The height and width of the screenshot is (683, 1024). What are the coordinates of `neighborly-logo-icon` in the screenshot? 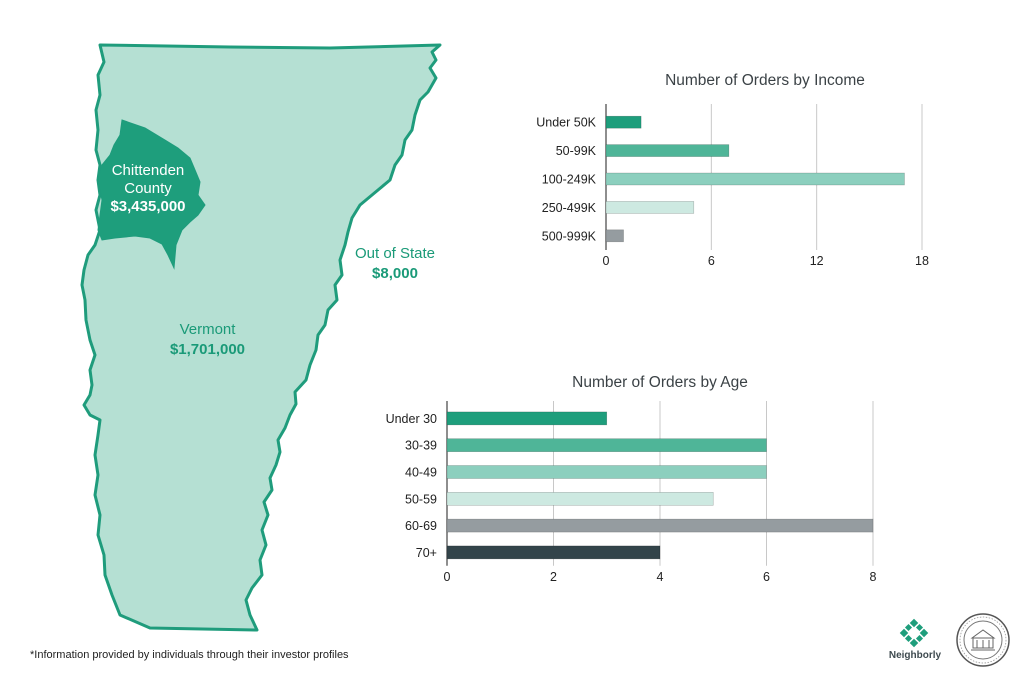 It's located at (914, 633).